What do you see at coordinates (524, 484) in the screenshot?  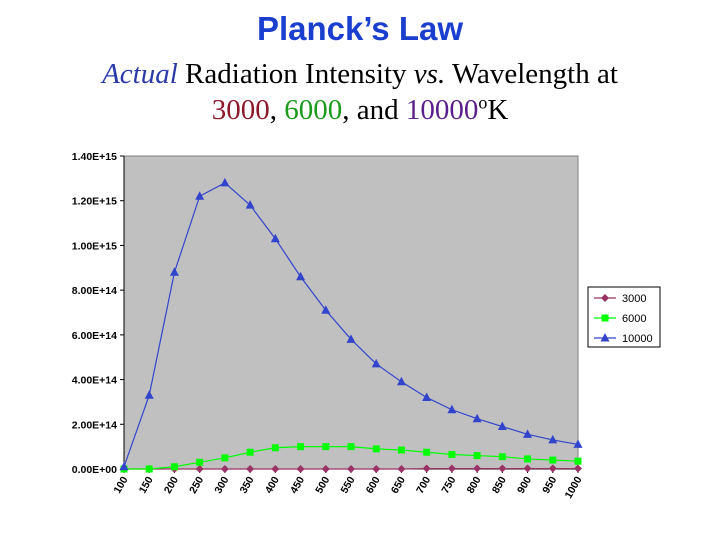 I see `x-tick-label: 900` at bounding box center [524, 484].